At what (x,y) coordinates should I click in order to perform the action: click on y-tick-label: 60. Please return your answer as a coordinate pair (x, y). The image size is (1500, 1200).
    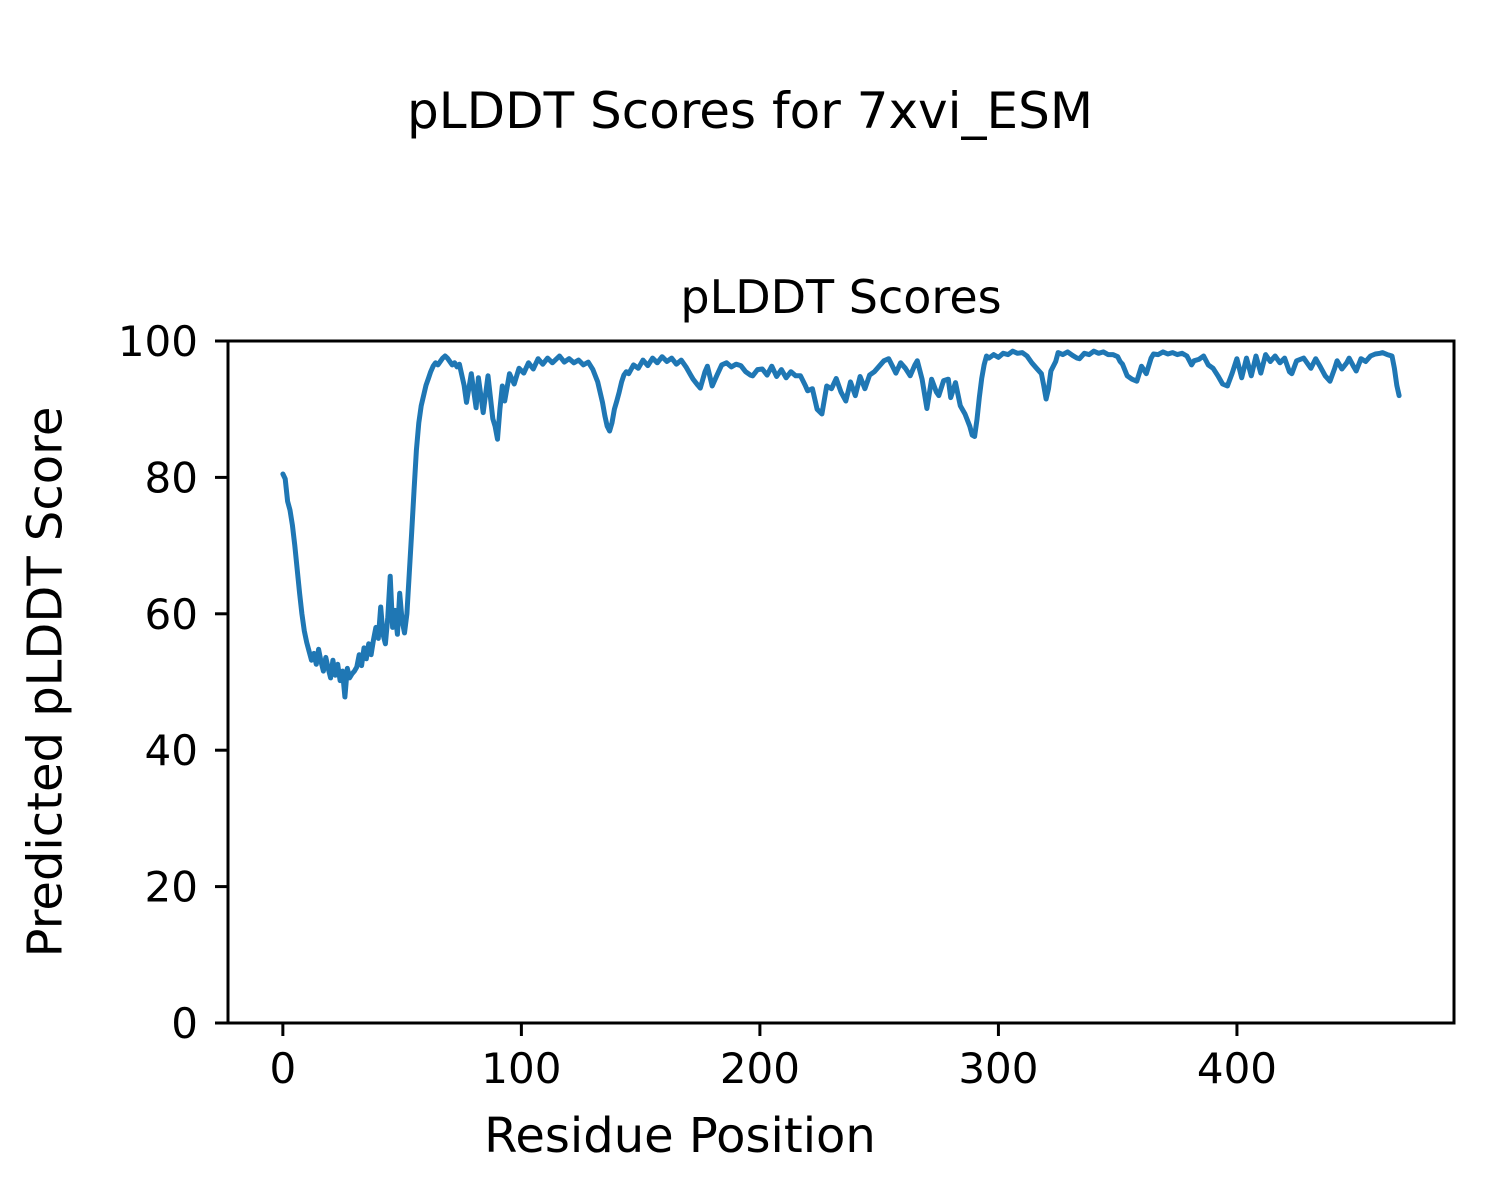
    Looking at the image, I should click on (171, 614).